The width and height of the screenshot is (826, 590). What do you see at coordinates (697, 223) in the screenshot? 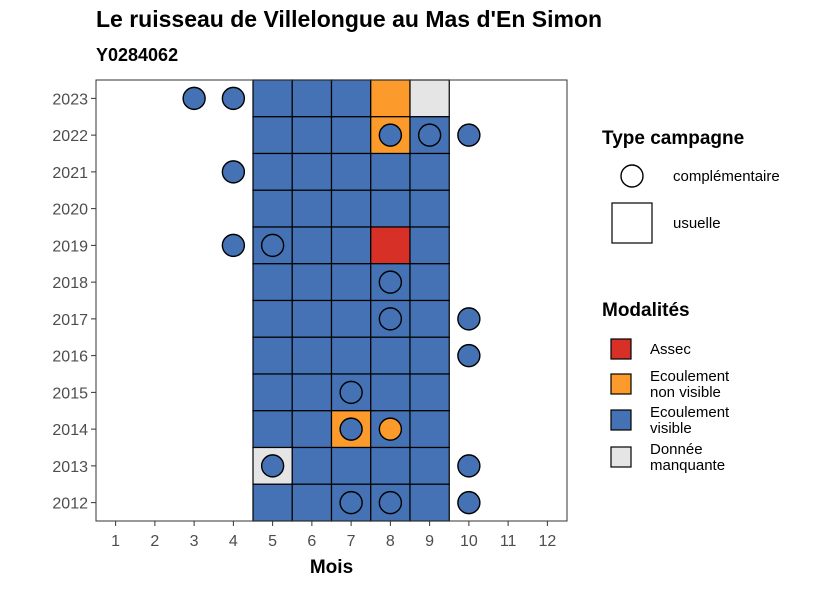
I see `legend-shape-label: usuelle` at bounding box center [697, 223].